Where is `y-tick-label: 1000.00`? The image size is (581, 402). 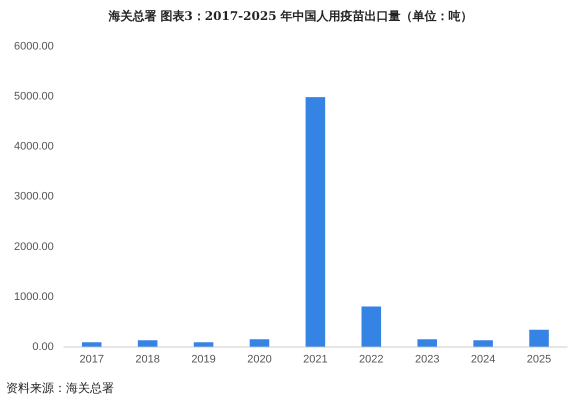 y-tick-label: 1000.00 is located at coordinates (34, 296).